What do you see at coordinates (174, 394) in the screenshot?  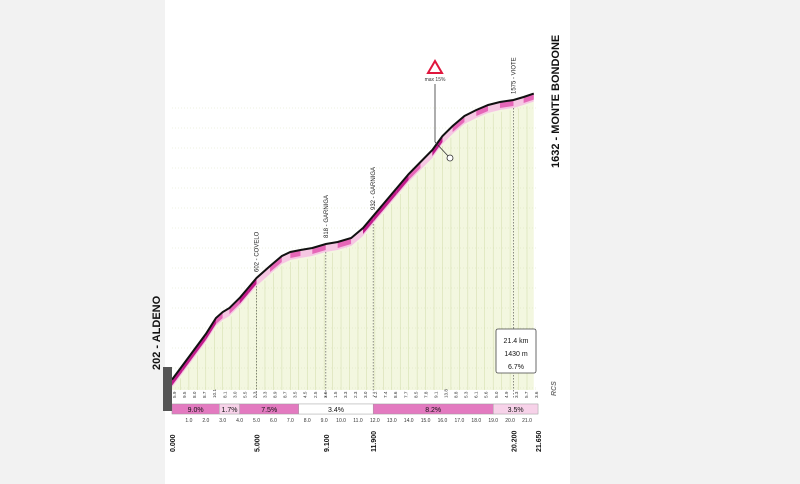 I see `grade-value: 5.9` at bounding box center [174, 394].